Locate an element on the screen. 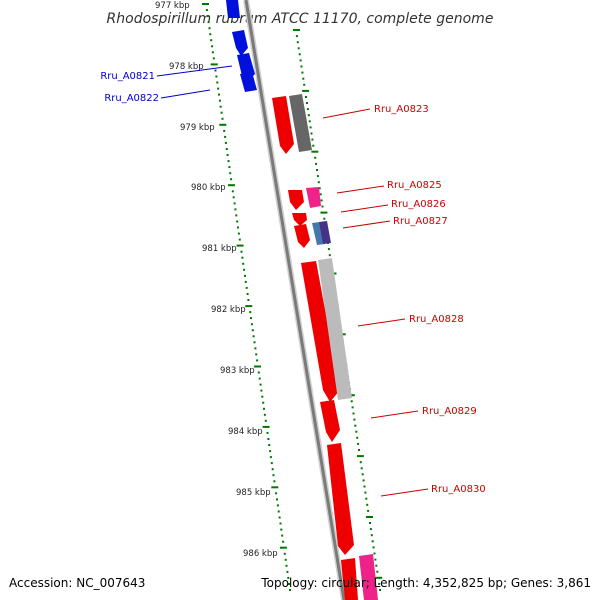 Image resolution: width=600 pixels, height=600 pixels. label-rru-a0830: Rru_A0830 is located at coordinates (458, 489).